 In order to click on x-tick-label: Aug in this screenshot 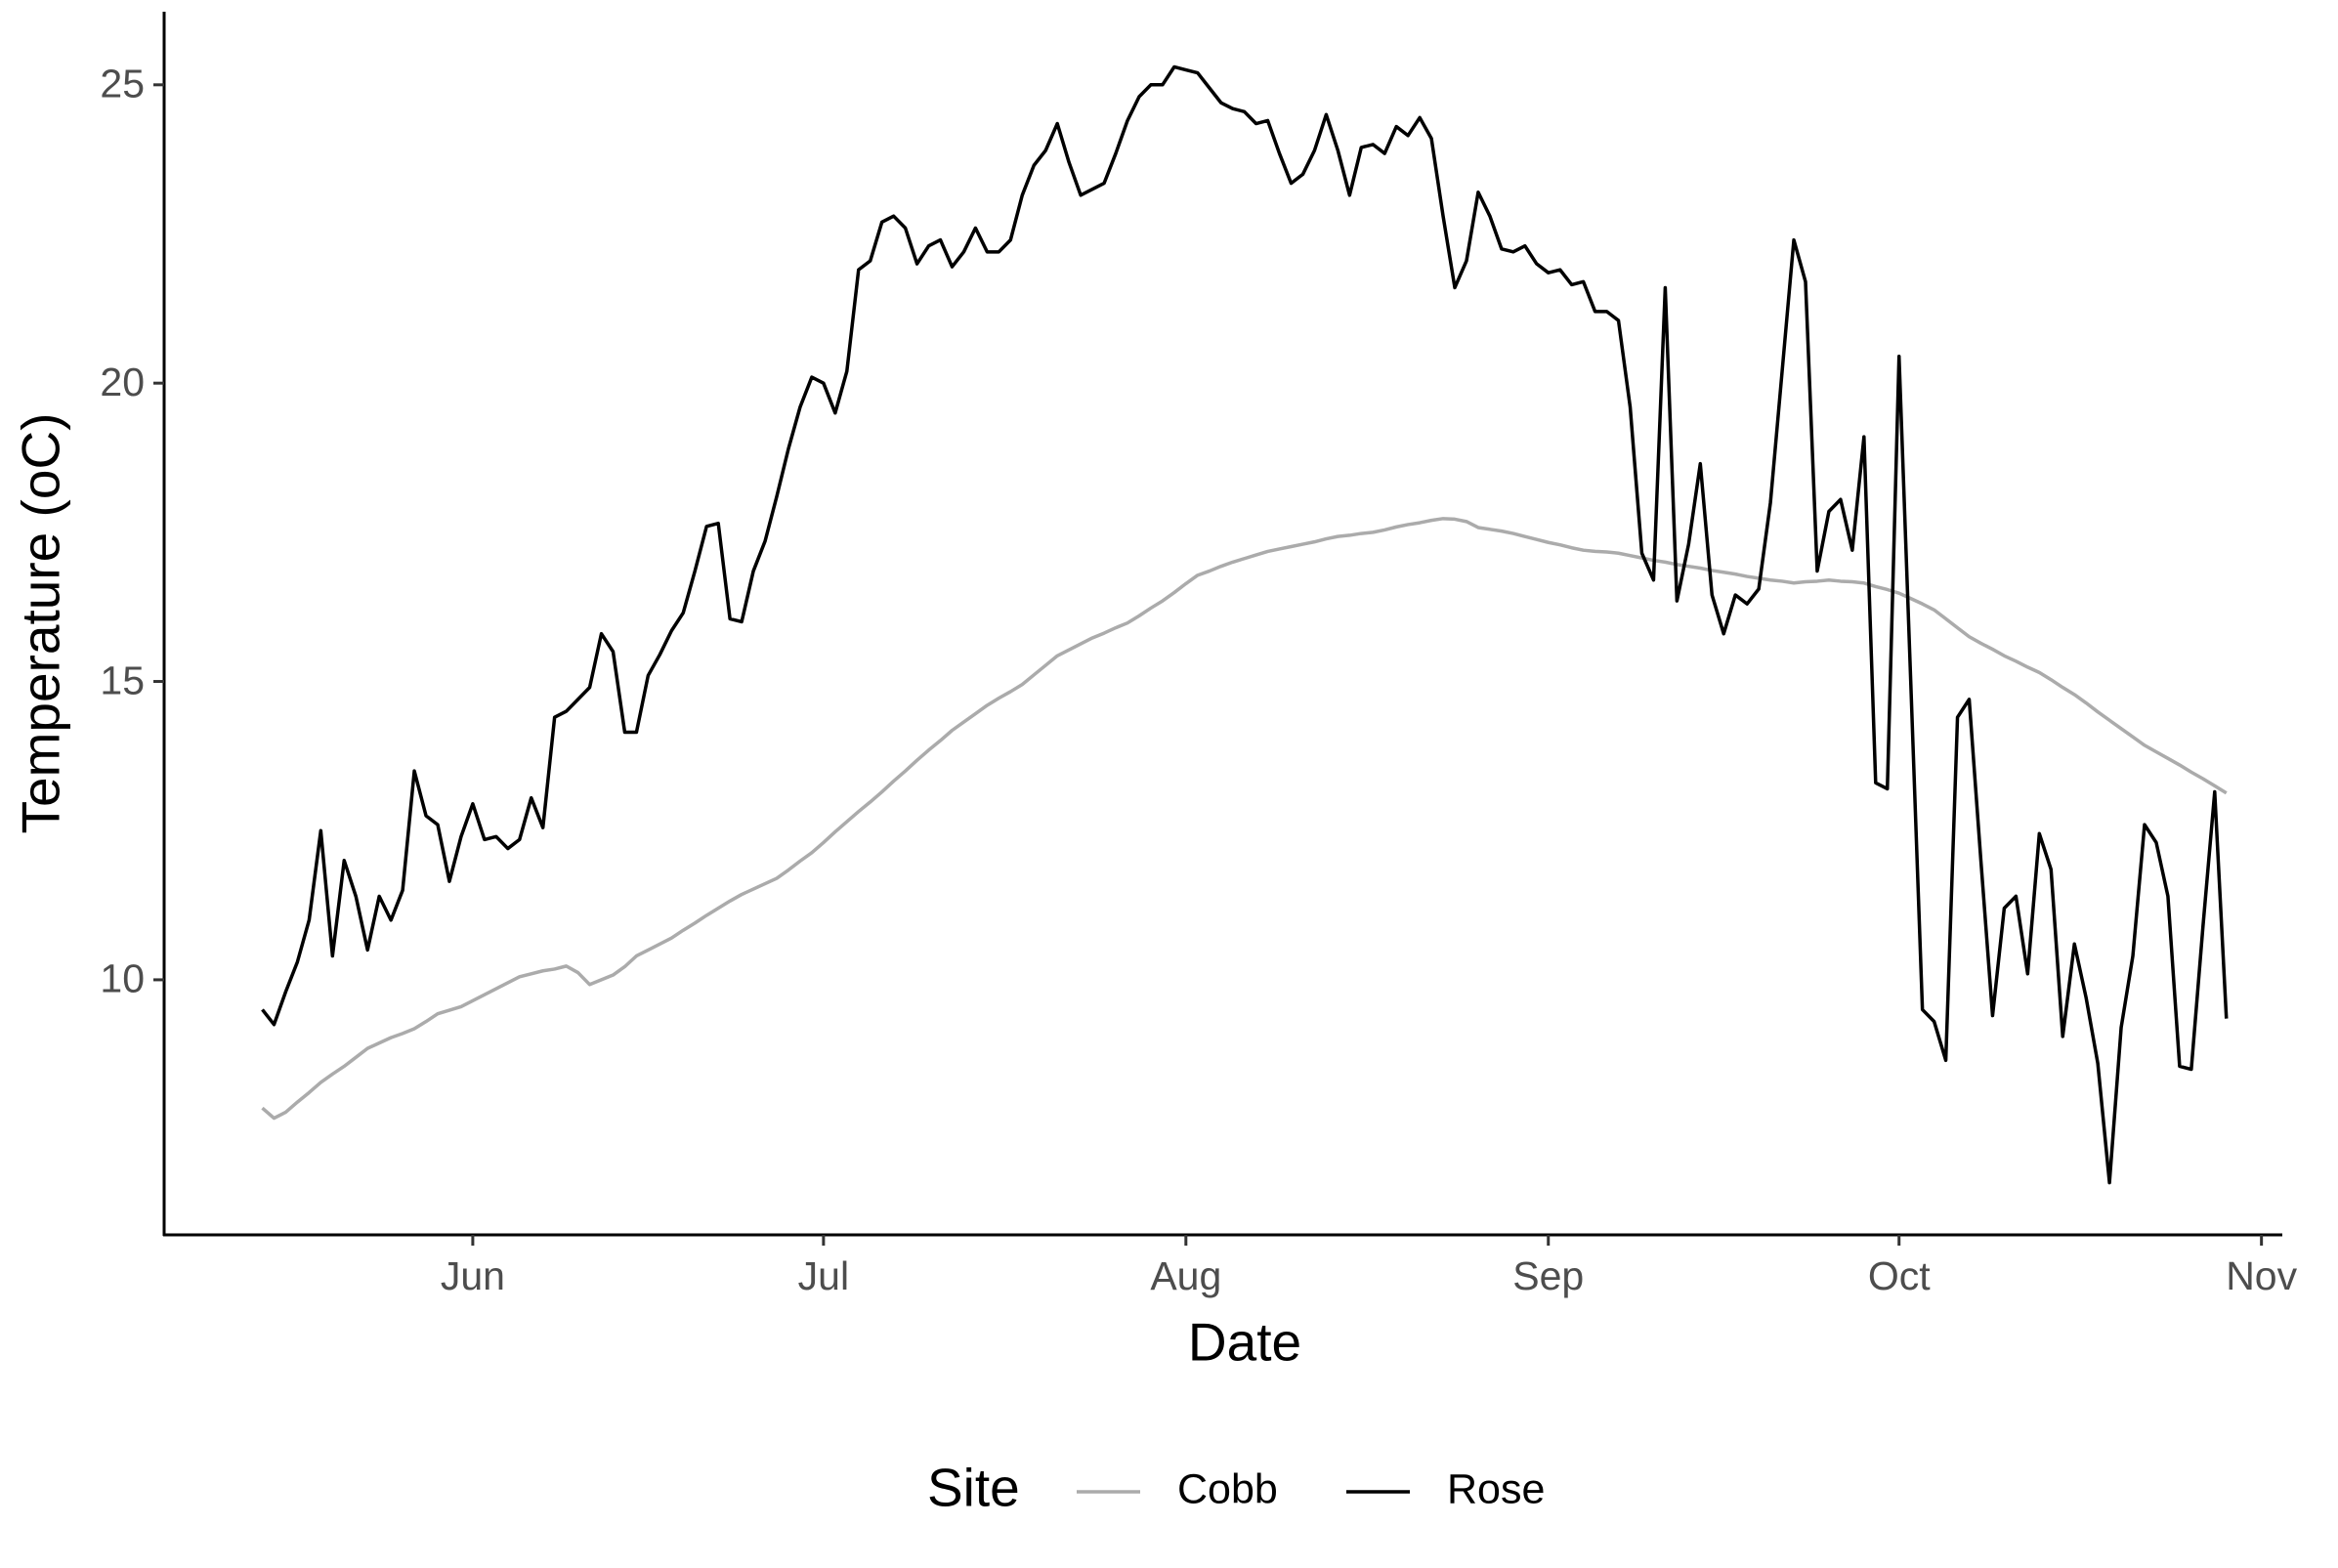, I will do `click(1186, 1275)`.